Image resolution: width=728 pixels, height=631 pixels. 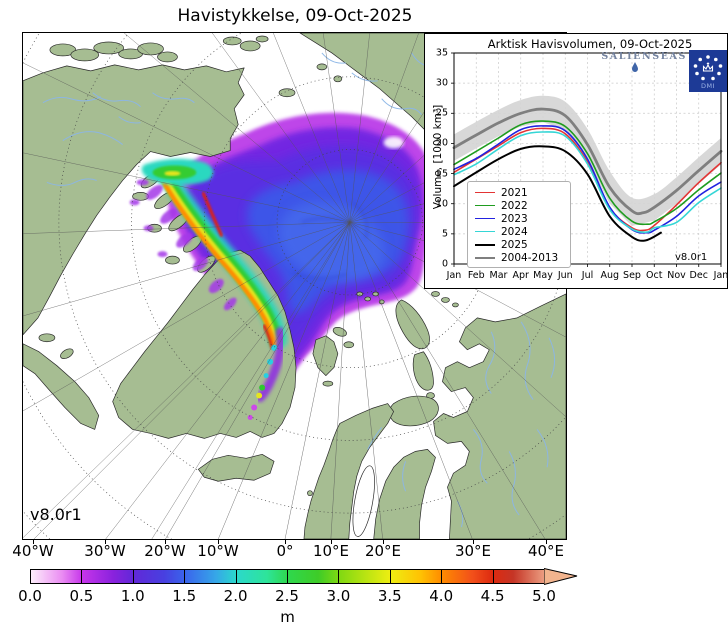 I want to click on legend-row: 2021, so click(x=519, y=192).